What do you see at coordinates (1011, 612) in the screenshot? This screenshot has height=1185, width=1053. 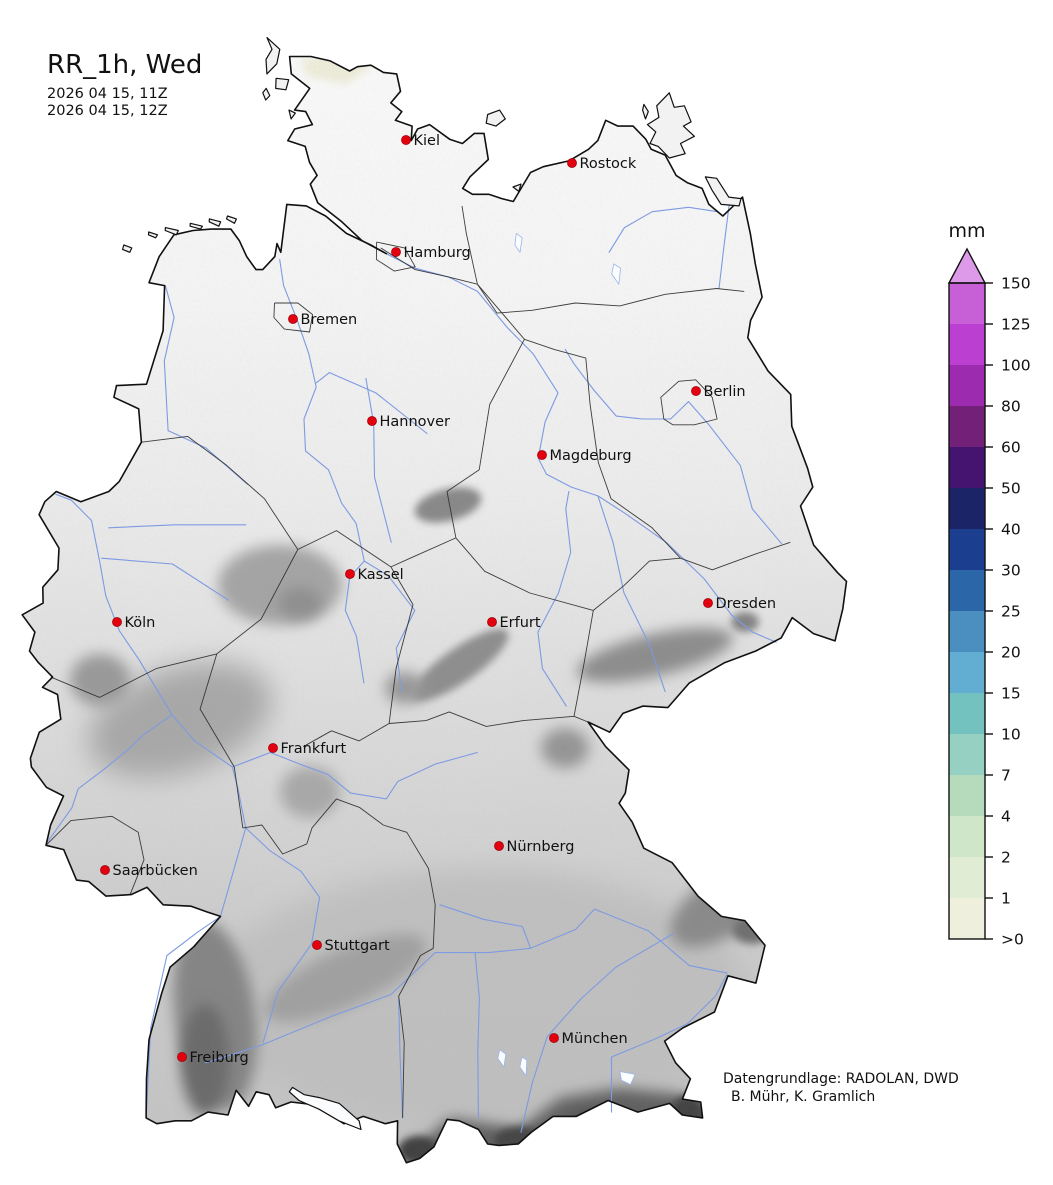 I see `colorbar-tick-label: 25` at bounding box center [1011, 612].